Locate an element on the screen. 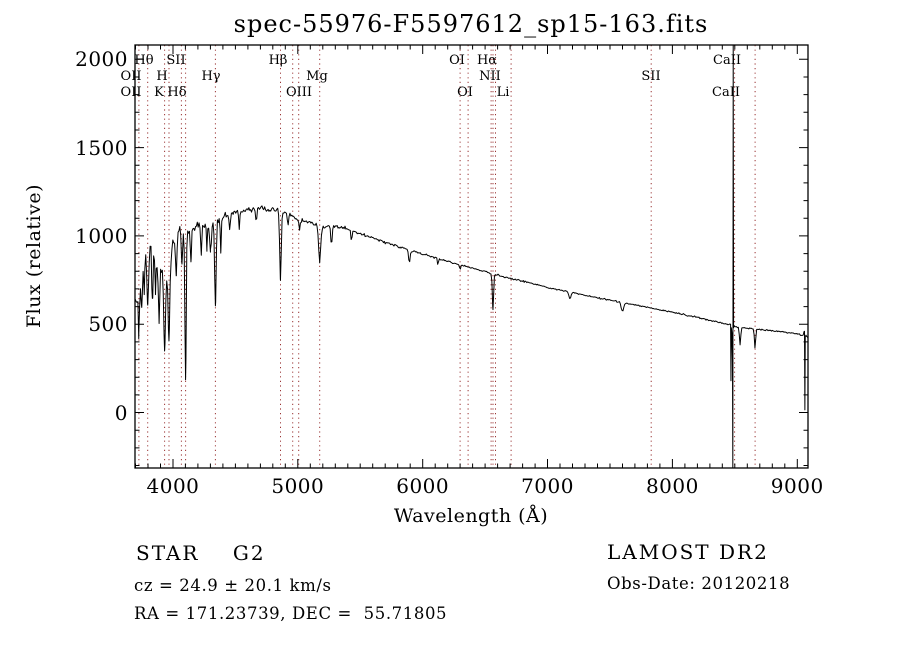 The height and width of the screenshot is (650, 900). spectral-line-label: Hγ is located at coordinates (211, 76).